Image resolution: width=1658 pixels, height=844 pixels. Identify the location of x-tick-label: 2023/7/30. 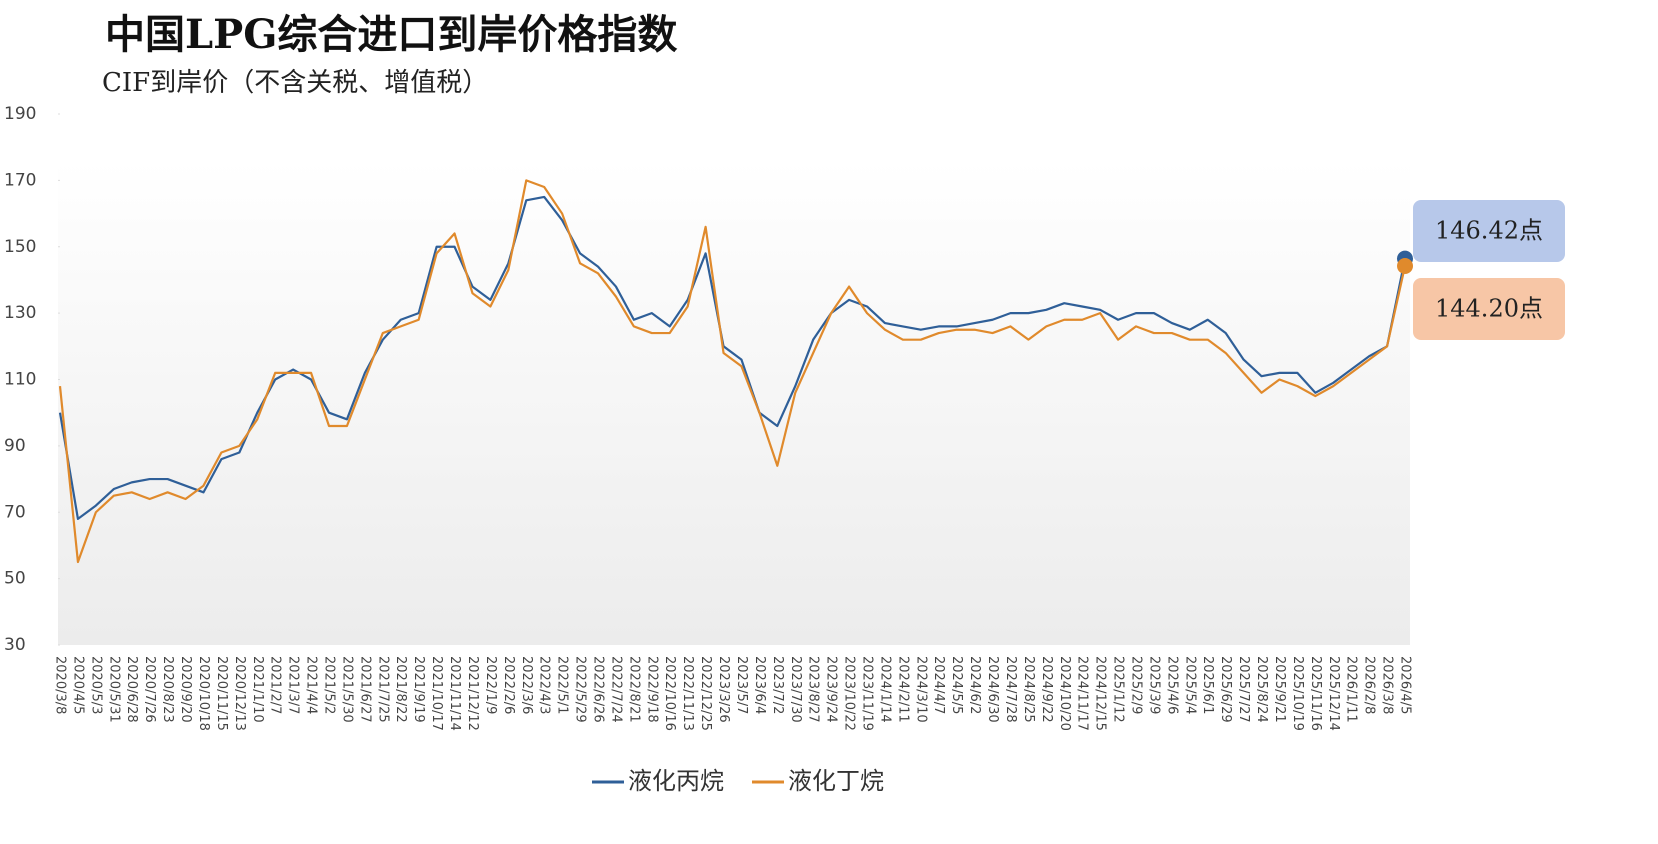
(795, 689).